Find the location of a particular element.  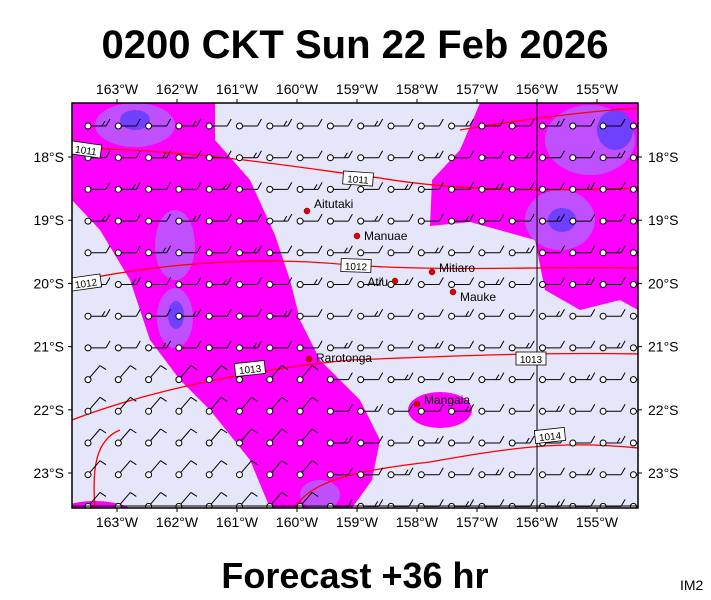

lon-label: 157°W is located at coordinates (477, 89).